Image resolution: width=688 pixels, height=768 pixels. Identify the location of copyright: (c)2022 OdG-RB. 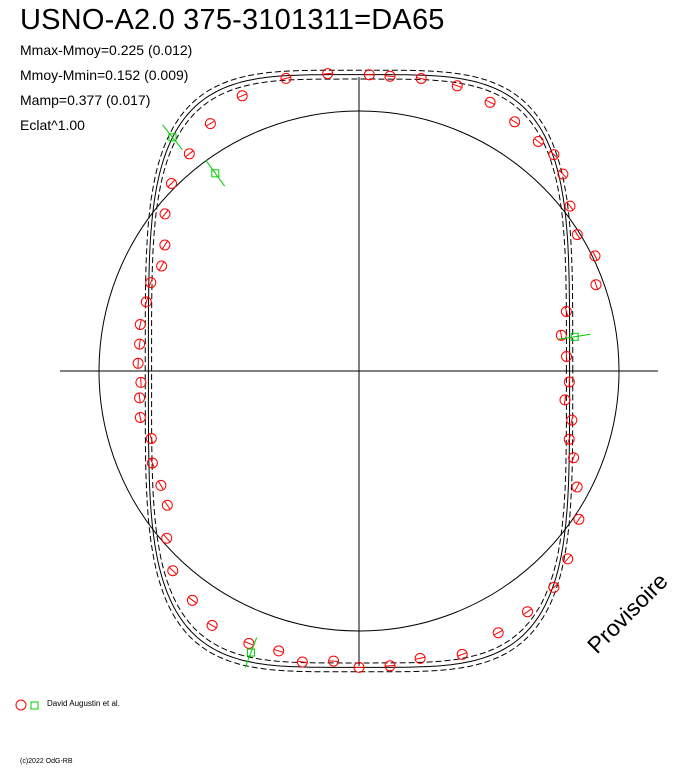
(46, 761).